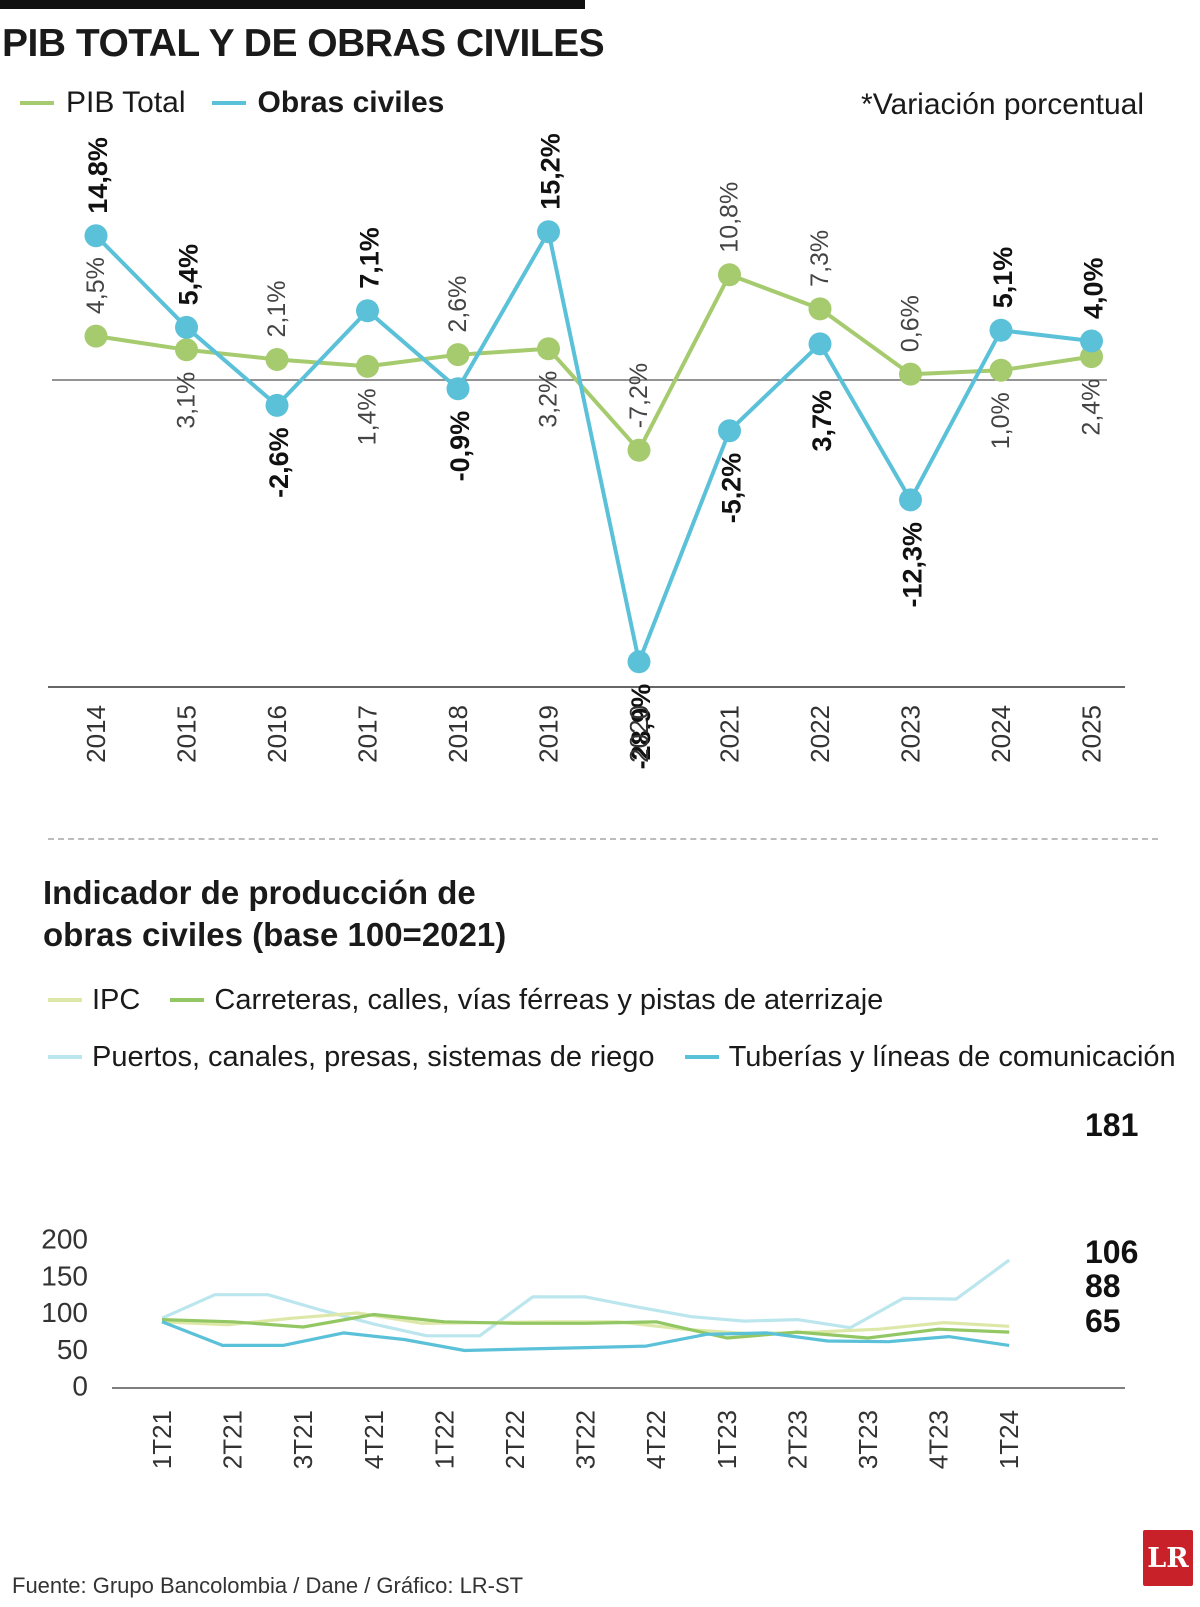 The width and height of the screenshot is (1200, 1607). I want to click on series-line-pib-total, so click(593, 362).